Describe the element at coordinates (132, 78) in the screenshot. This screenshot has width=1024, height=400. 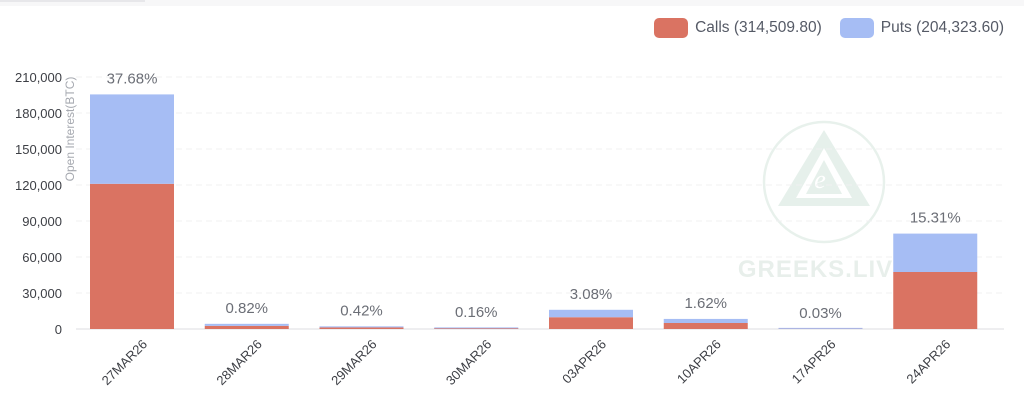
I see `data-label-27mar26: 37.68%` at that location.